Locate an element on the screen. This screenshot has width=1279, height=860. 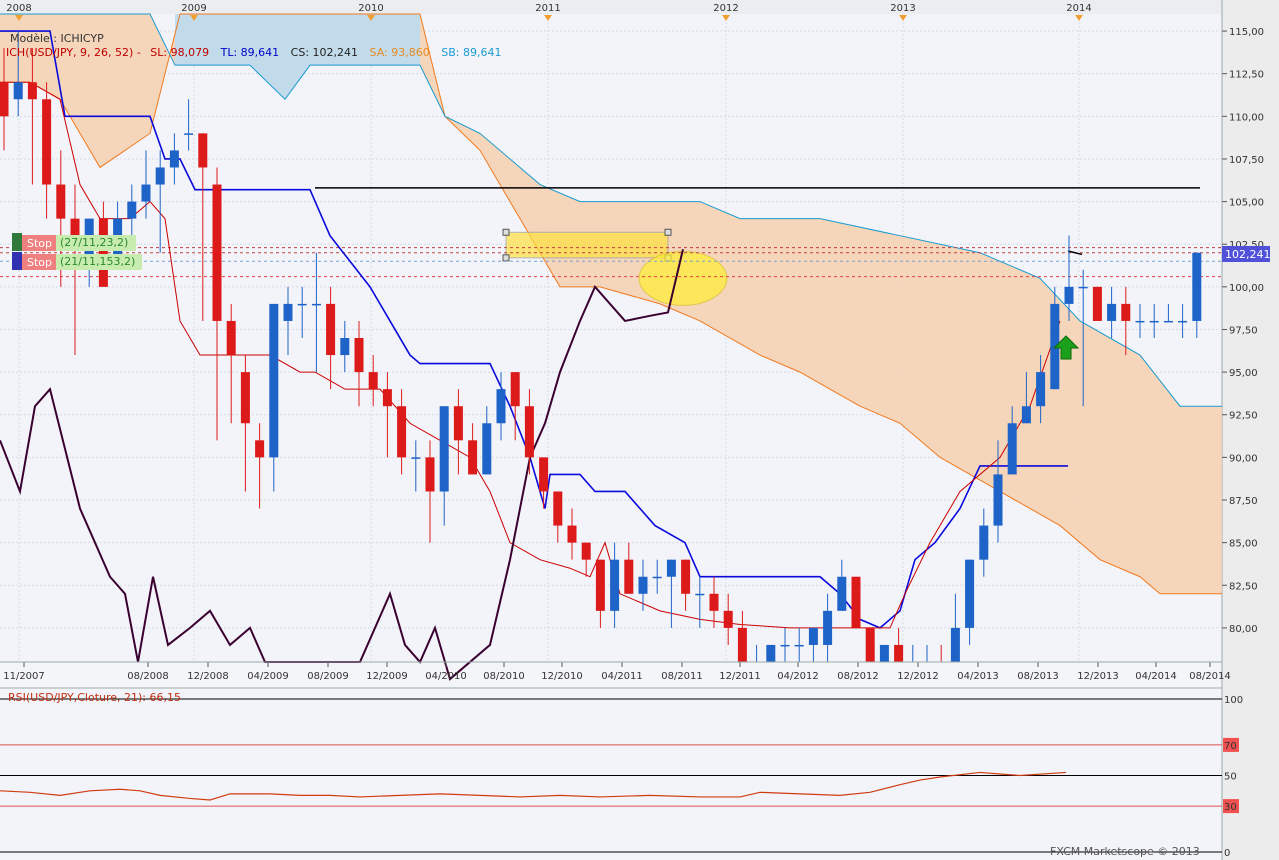
date-tick-label: 12/2013 is located at coordinates (1098, 676).